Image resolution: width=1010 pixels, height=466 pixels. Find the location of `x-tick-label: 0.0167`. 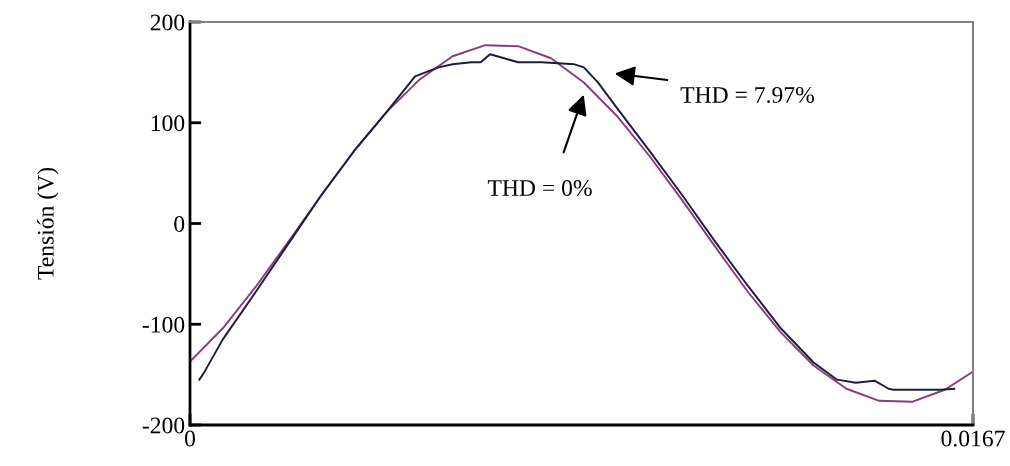

x-tick-label: 0.0167 is located at coordinates (973, 438).